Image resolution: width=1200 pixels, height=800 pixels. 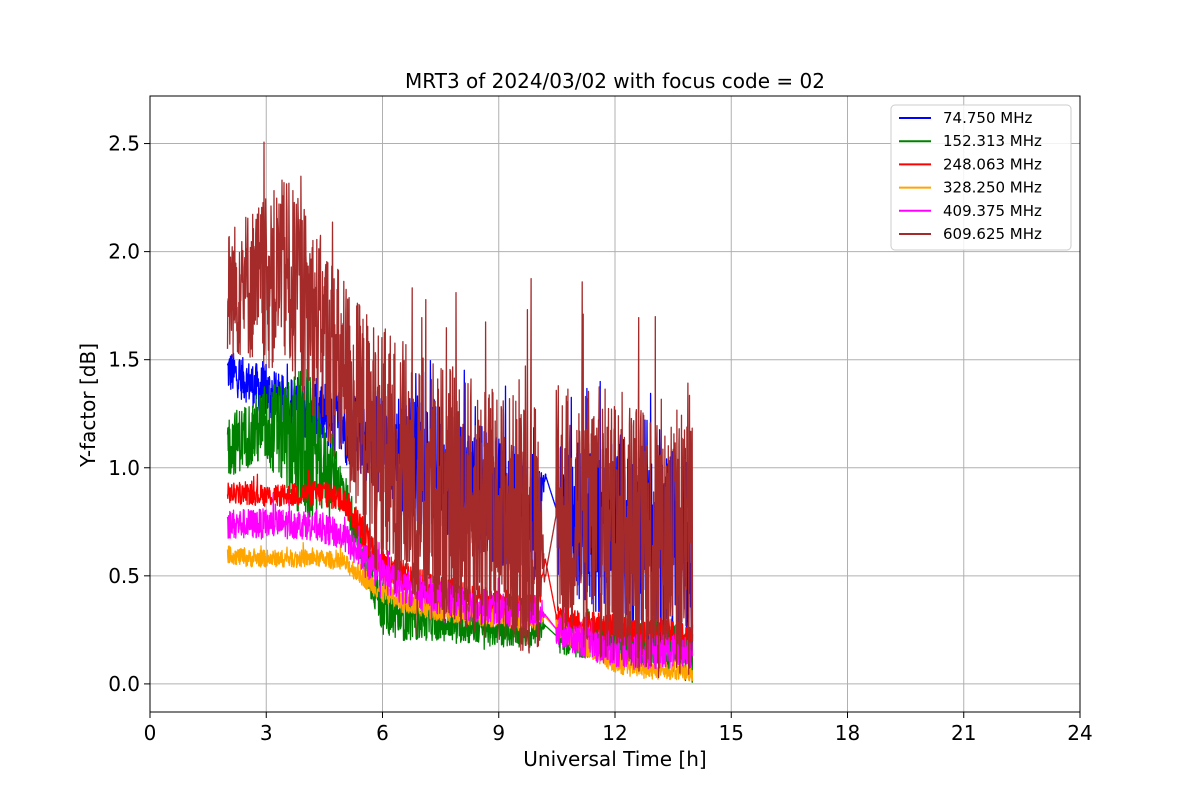 What do you see at coordinates (266, 733) in the screenshot?
I see `x-tick-label: 3` at bounding box center [266, 733].